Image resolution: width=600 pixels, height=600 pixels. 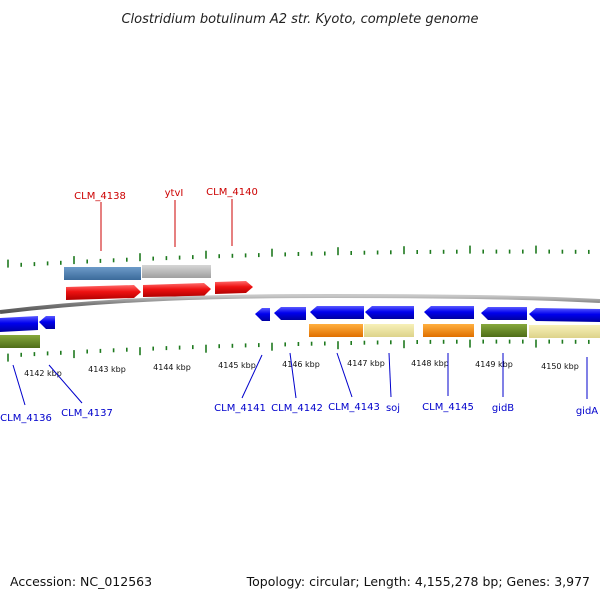 What do you see at coordinates (174, 193) in the screenshot?
I see `gene-label-ytvI: ytvI` at bounding box center [174, 193].